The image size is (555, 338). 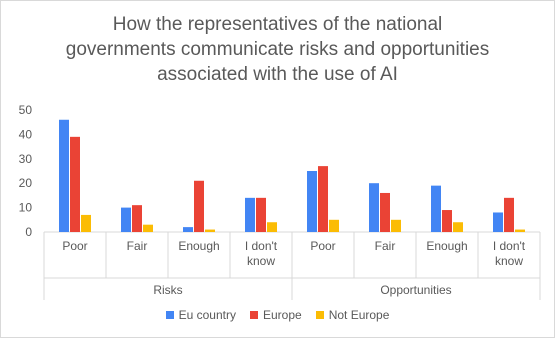 What do you see at coordinates (207, 315) in the screenshot?
I see `legend-label: Eu country` at bounding box center [207, 315].